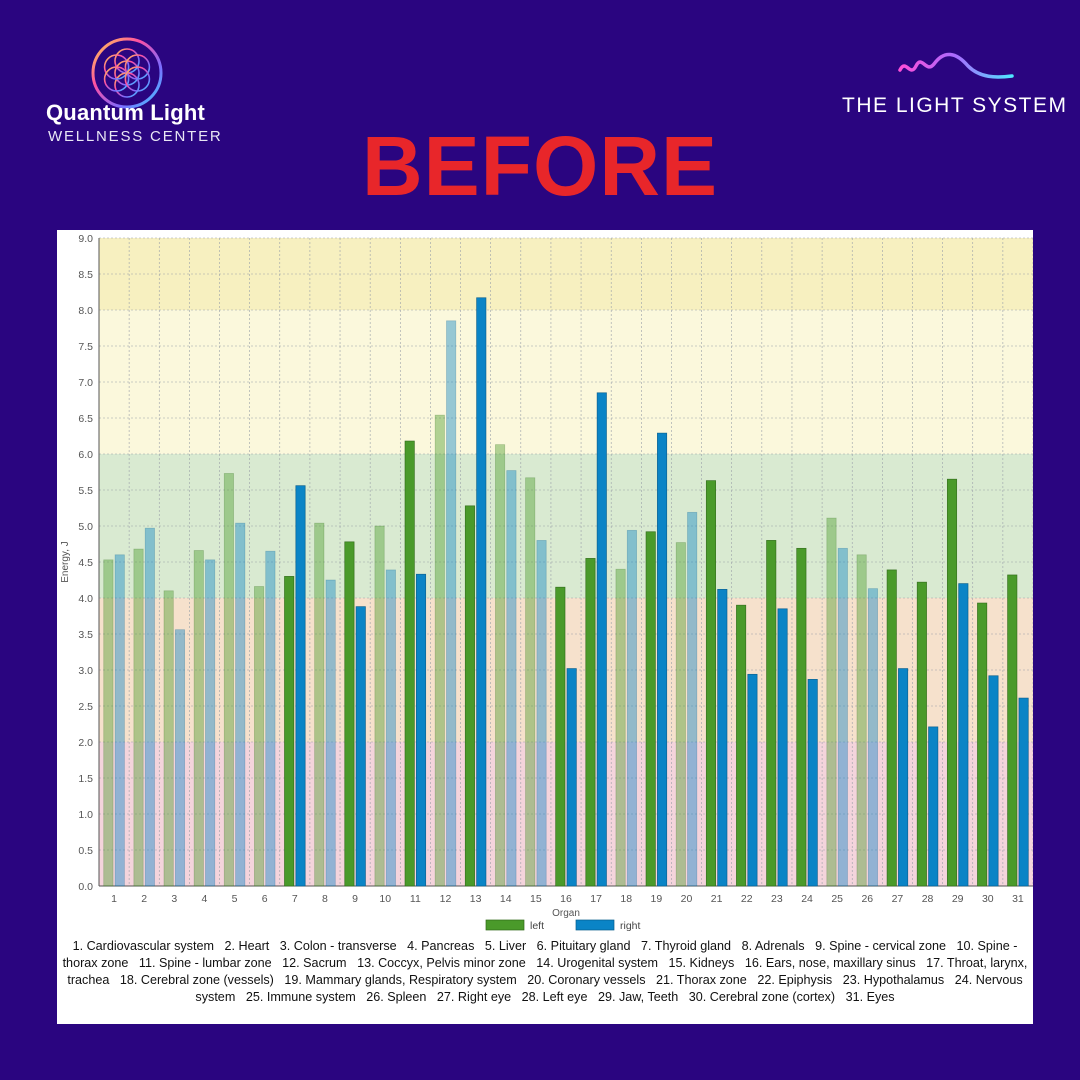 The width and height of the screenshot is (1080, 1080). I want to click on x-tick-label: 31, so click(1018, 899).